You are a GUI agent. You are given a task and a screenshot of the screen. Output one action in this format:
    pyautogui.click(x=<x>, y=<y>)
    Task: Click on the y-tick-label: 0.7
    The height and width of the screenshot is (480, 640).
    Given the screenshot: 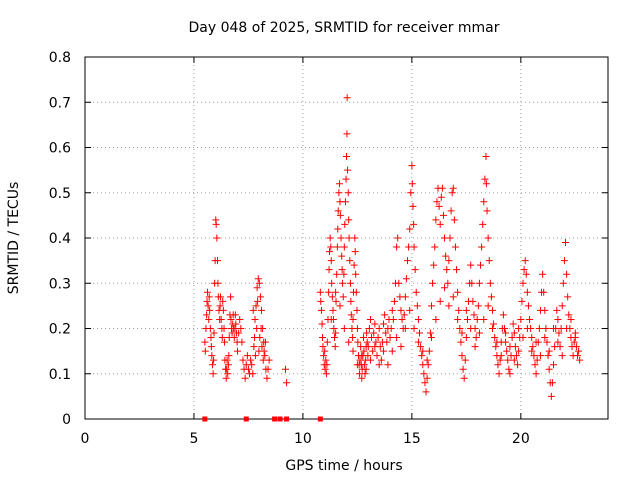 What is the action you would take?
    pyautogui.click(x=60, y=103)
    